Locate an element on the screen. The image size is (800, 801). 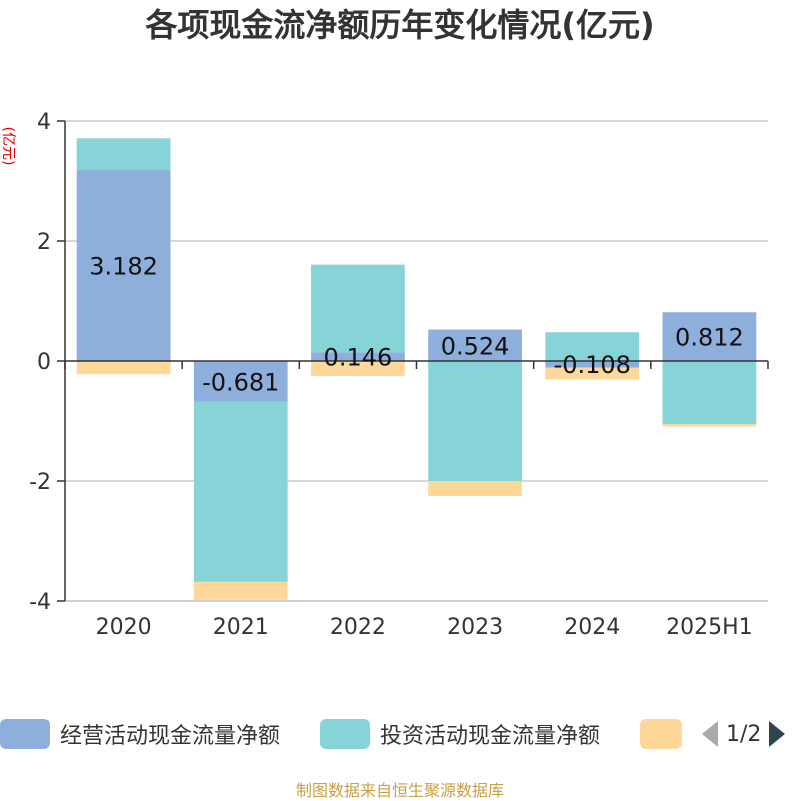
data-label: -0.681 is located at coordinates (240, 382).